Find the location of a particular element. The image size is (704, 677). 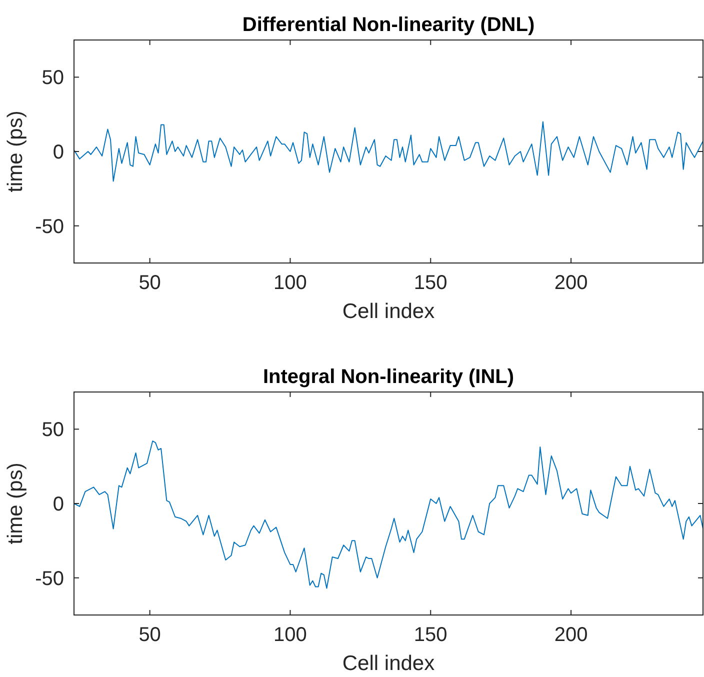

chart-title: Differential Non-linearity (DNL) is located at coordinates (388, 25).